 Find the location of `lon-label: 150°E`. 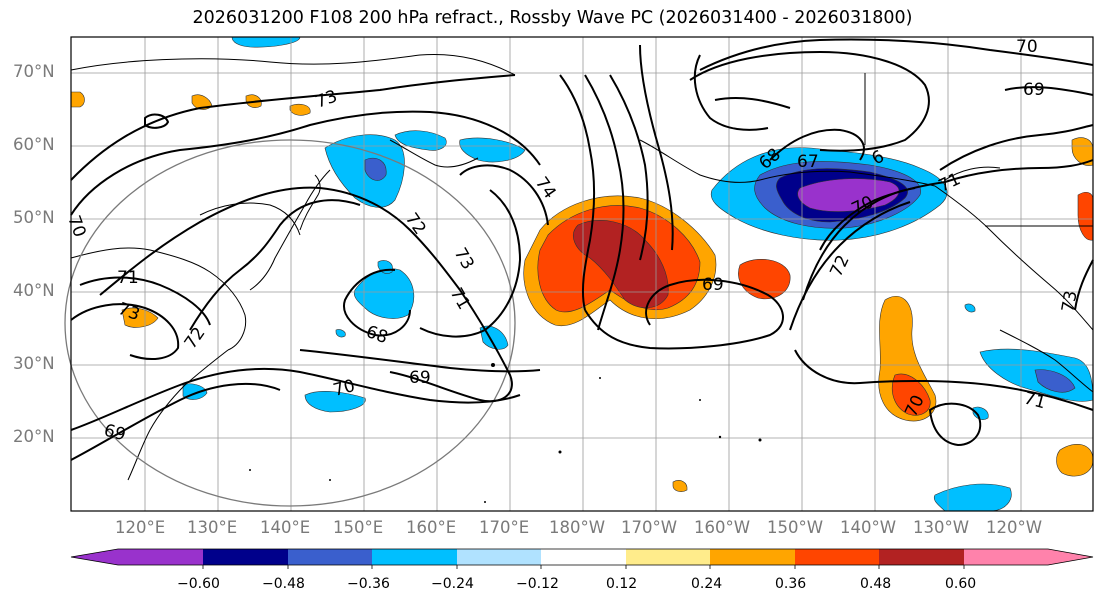

lon-label: 150°E is located at coordinates (358, 527).